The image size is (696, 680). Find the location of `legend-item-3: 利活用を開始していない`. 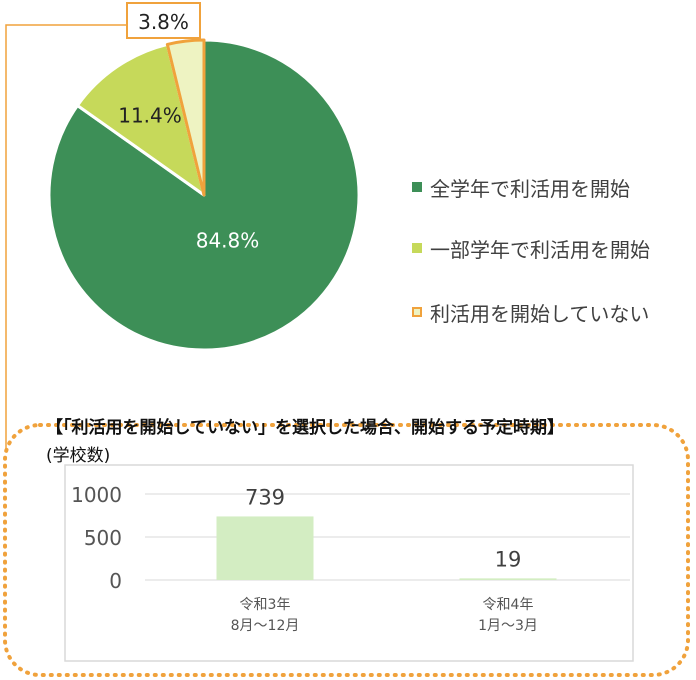

legend-item-3: 利活用を開始していない is located at coordinates (530, 312).